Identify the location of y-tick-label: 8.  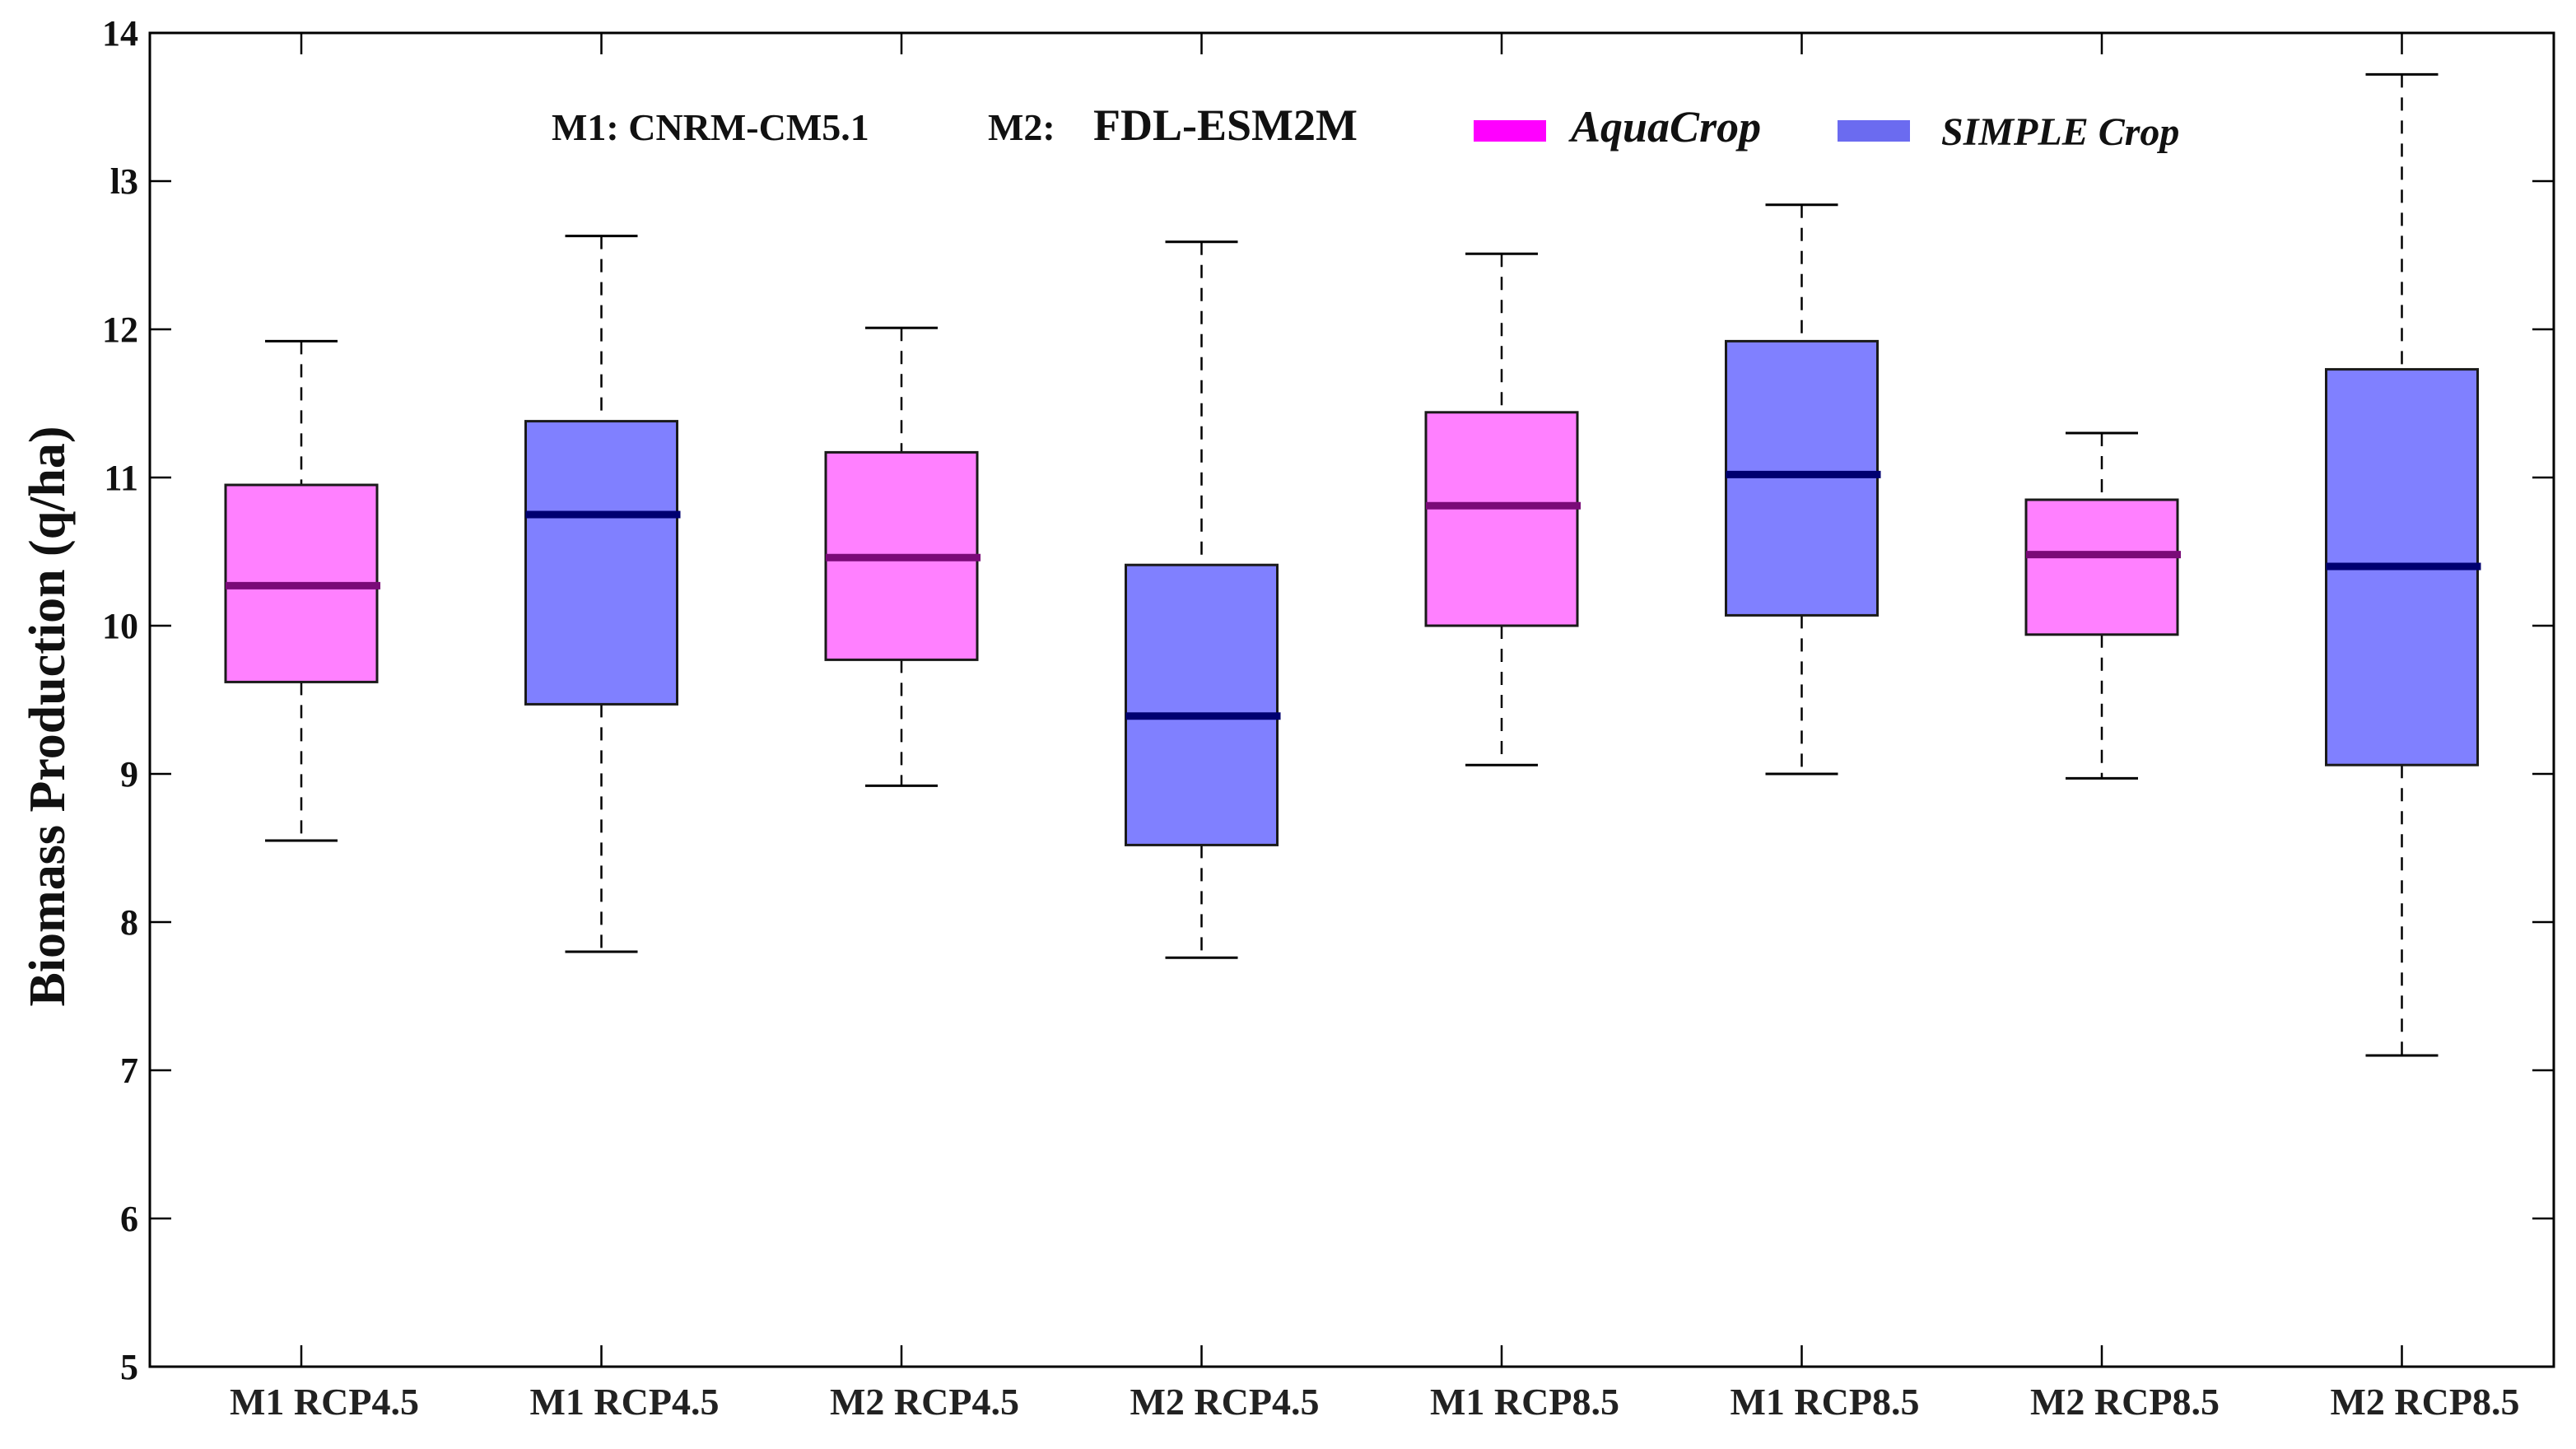
(129, 922).